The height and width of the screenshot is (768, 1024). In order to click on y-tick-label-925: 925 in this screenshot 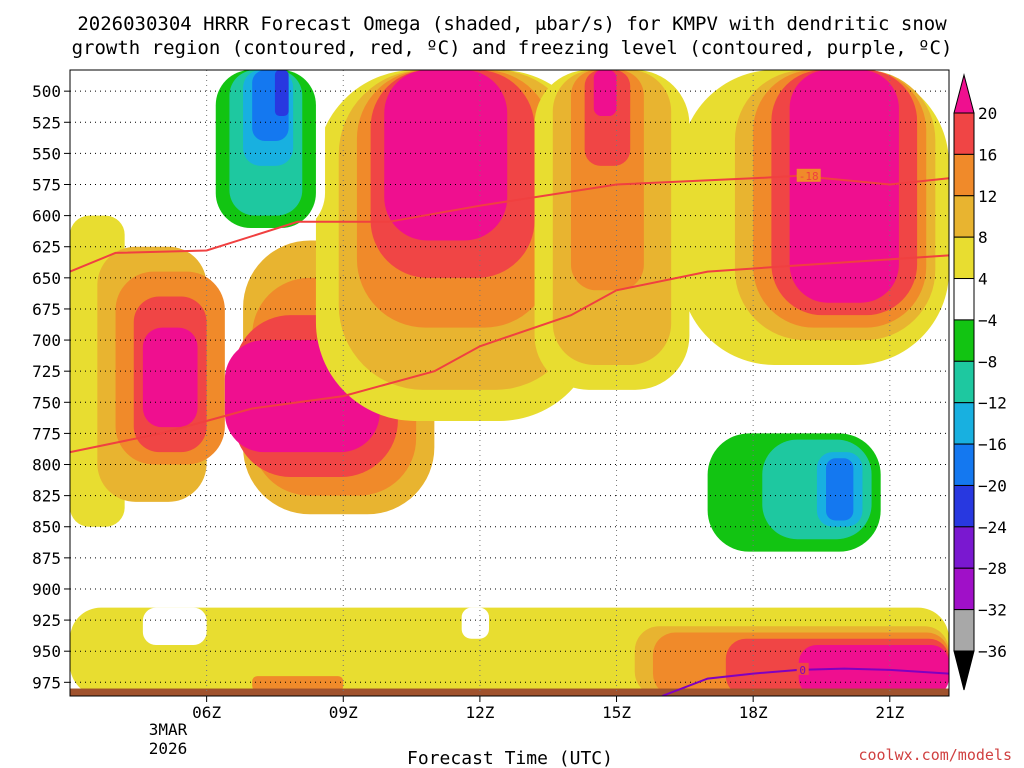, I will do `click(46, 620)`.